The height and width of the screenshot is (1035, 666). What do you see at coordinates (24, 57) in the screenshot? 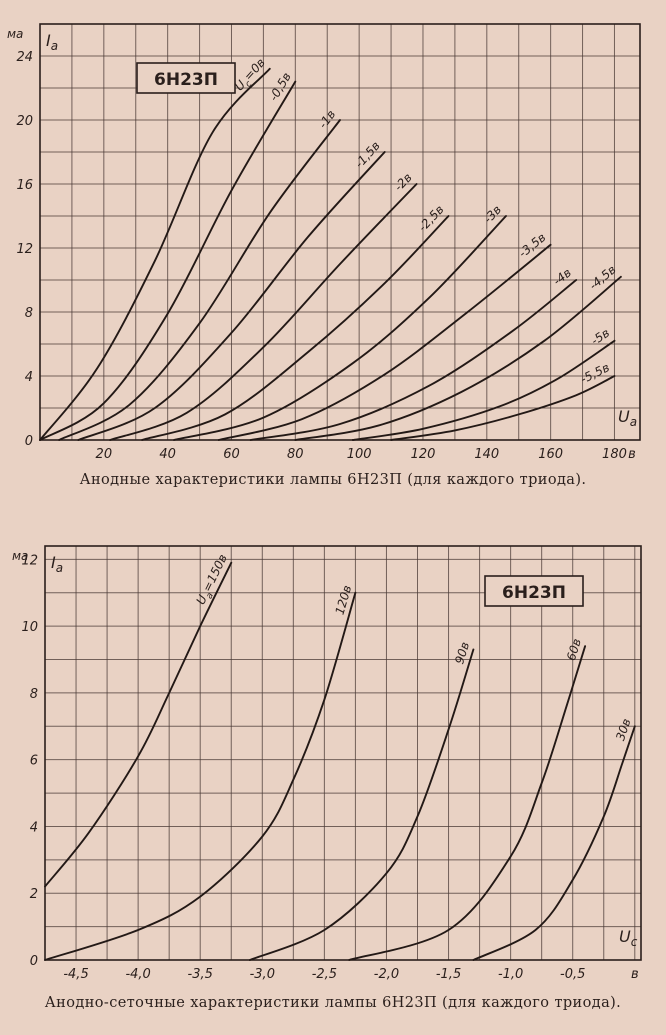
I see `y-tick-label: 24` at bounding box center [24, 57].